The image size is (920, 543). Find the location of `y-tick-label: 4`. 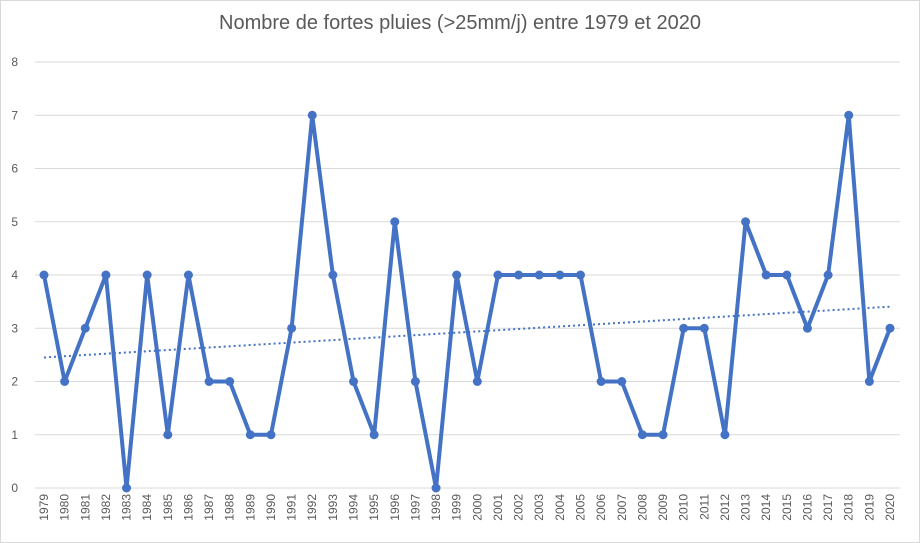

y-tick-label: 4 is located at coordinates (14, 275).